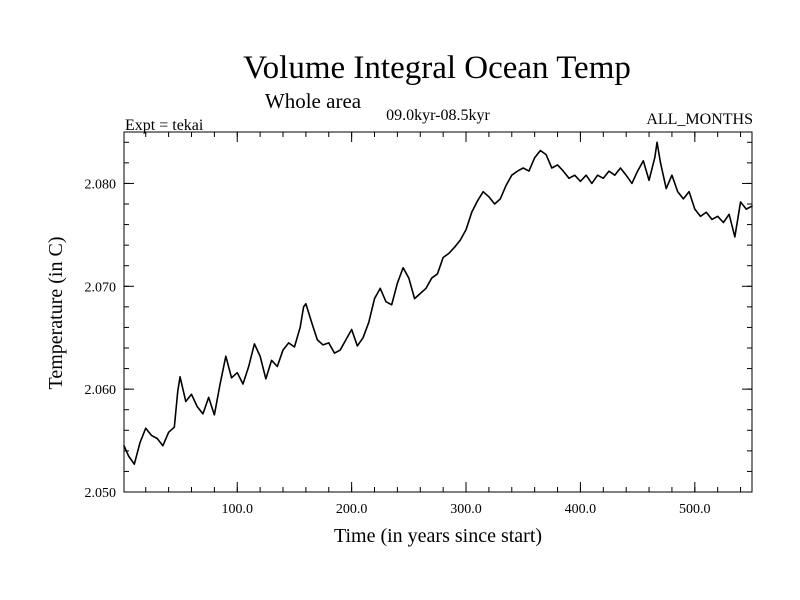 Image resolution: width=800 pixels, height=600 pixels. What do you see at coordinates (56, 313) in the screenshot?
I see `y-axis-label: Temperature (in C)` at bounding box center [56, 313].